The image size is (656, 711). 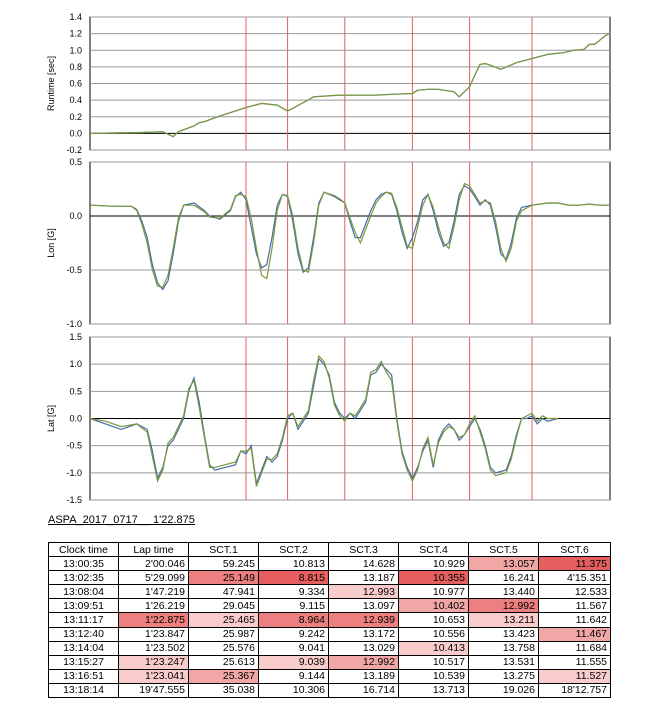 What do you see at coordinates (83, 676) in the screenshot?
I see `table-cell: 13:16:51` at bounding box center [83, 676].